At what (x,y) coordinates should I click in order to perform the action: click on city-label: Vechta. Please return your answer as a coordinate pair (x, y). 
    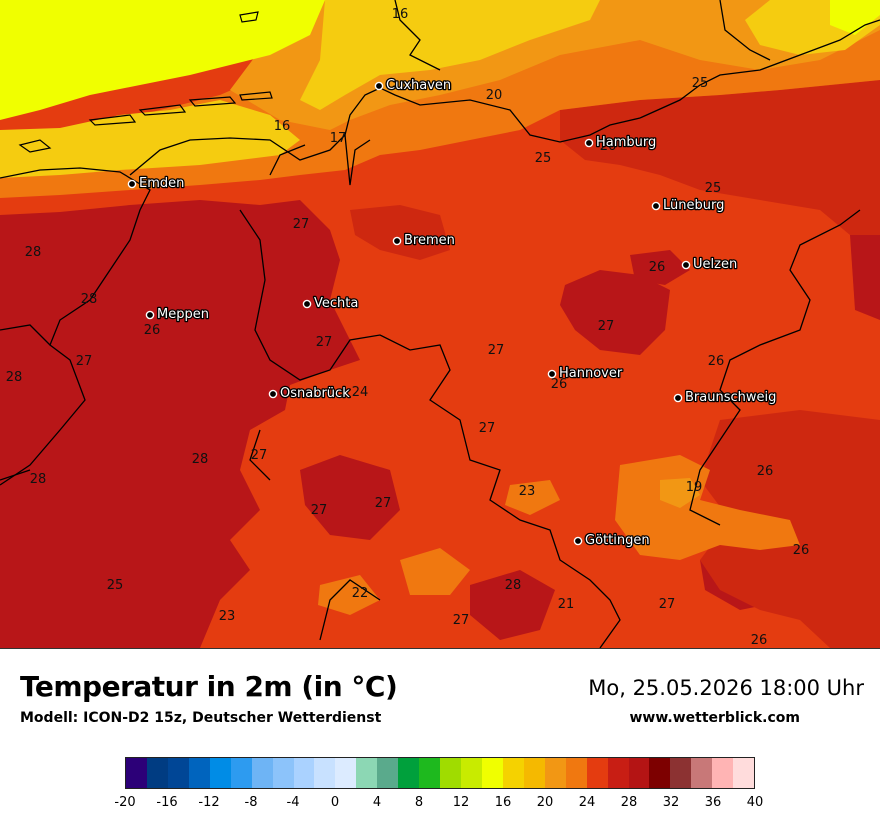
    Looking at the image, I should click on (336, 303).